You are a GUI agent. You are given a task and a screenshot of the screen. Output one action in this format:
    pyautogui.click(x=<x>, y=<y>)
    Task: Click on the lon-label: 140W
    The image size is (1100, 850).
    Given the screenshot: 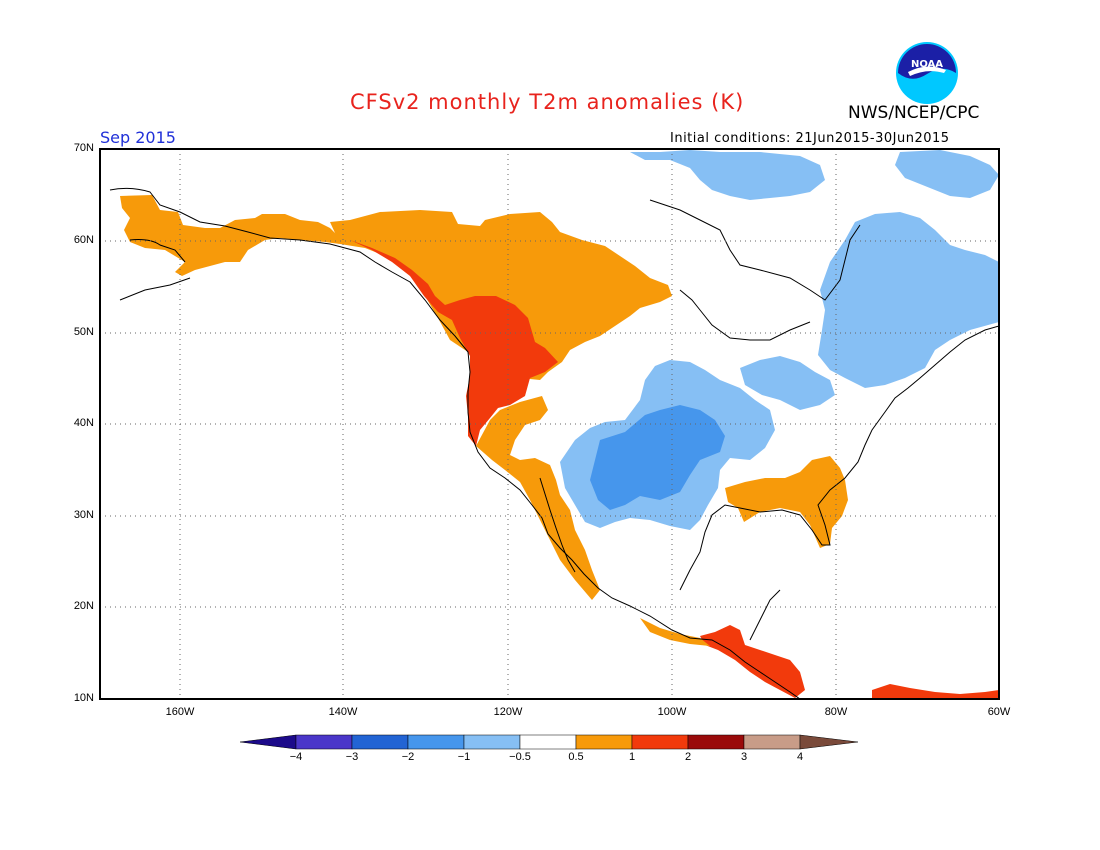 What is the action you would take?
    pyautogui.click(x=343, y=712)
    